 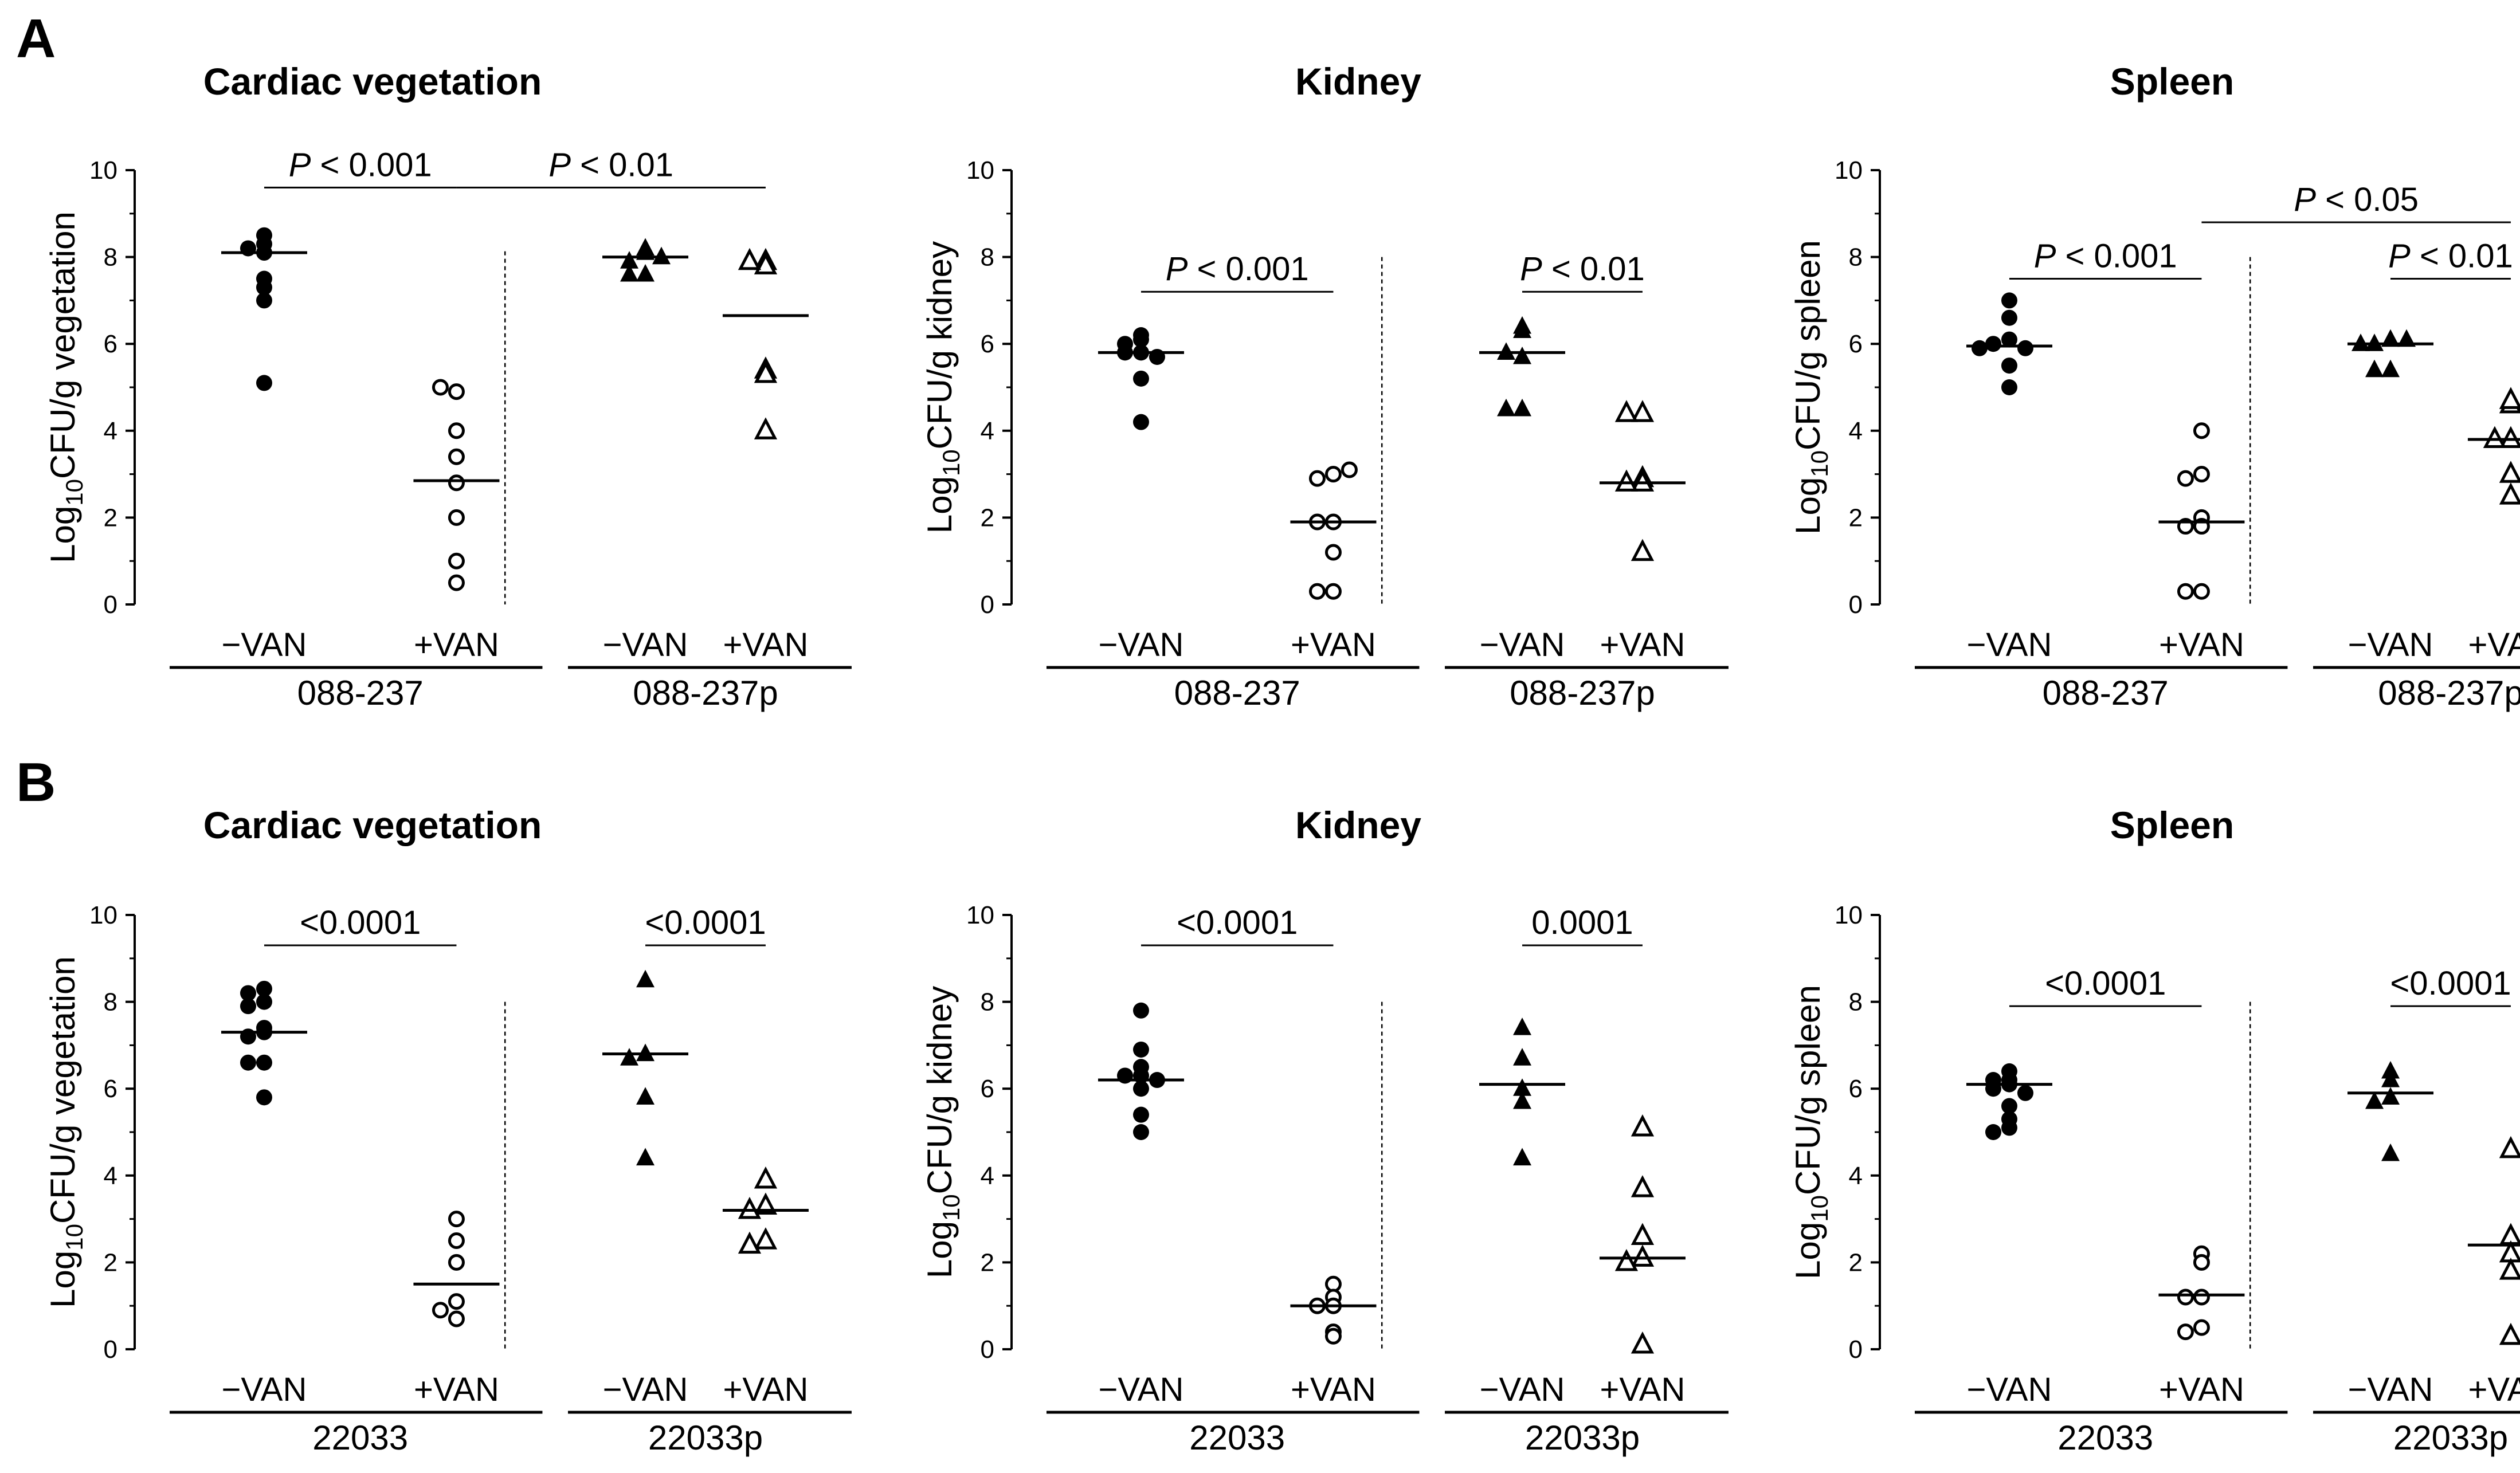 I want to click on x-group-label: 088-237, so click(x=360, y=693).